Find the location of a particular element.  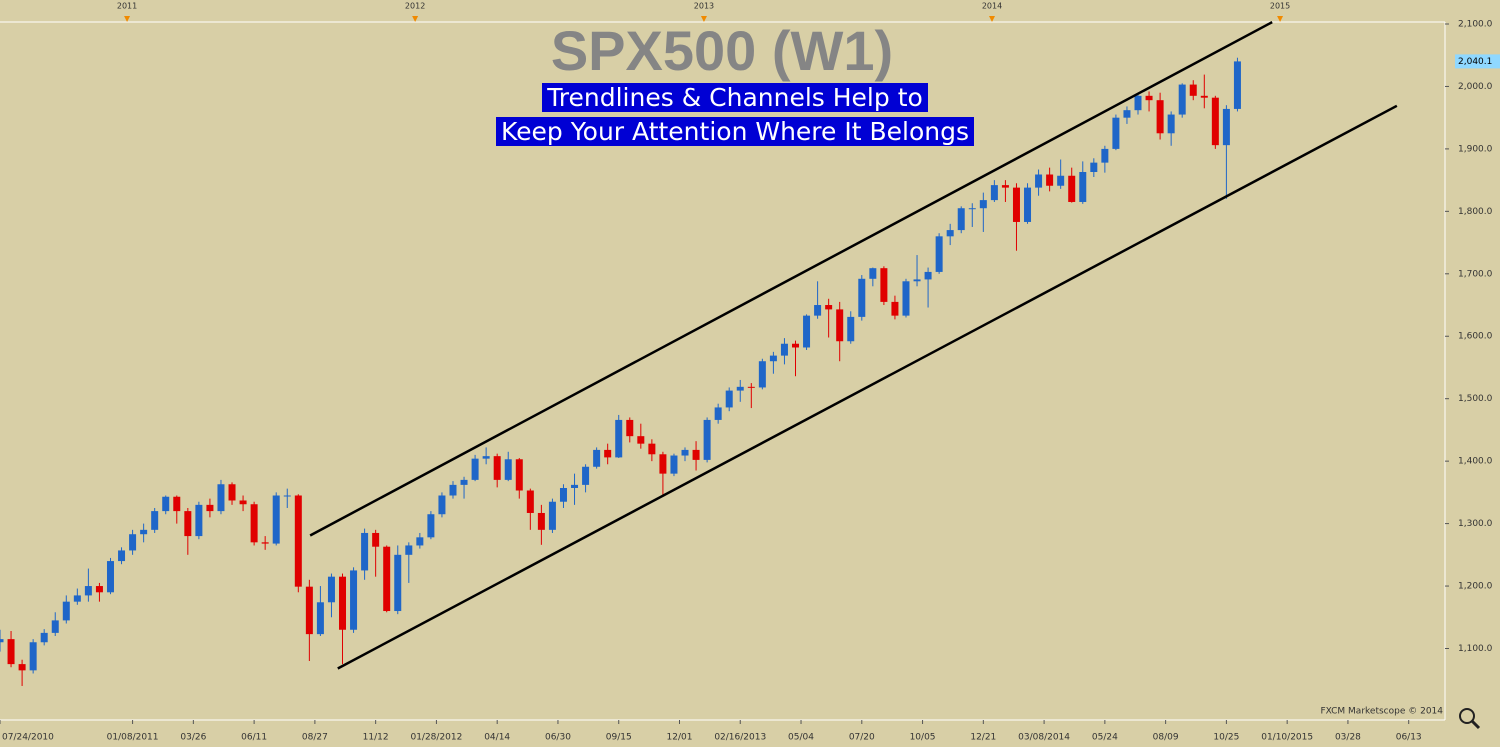

x-tick-label: 05/04 is located at coordinates (801, 738).